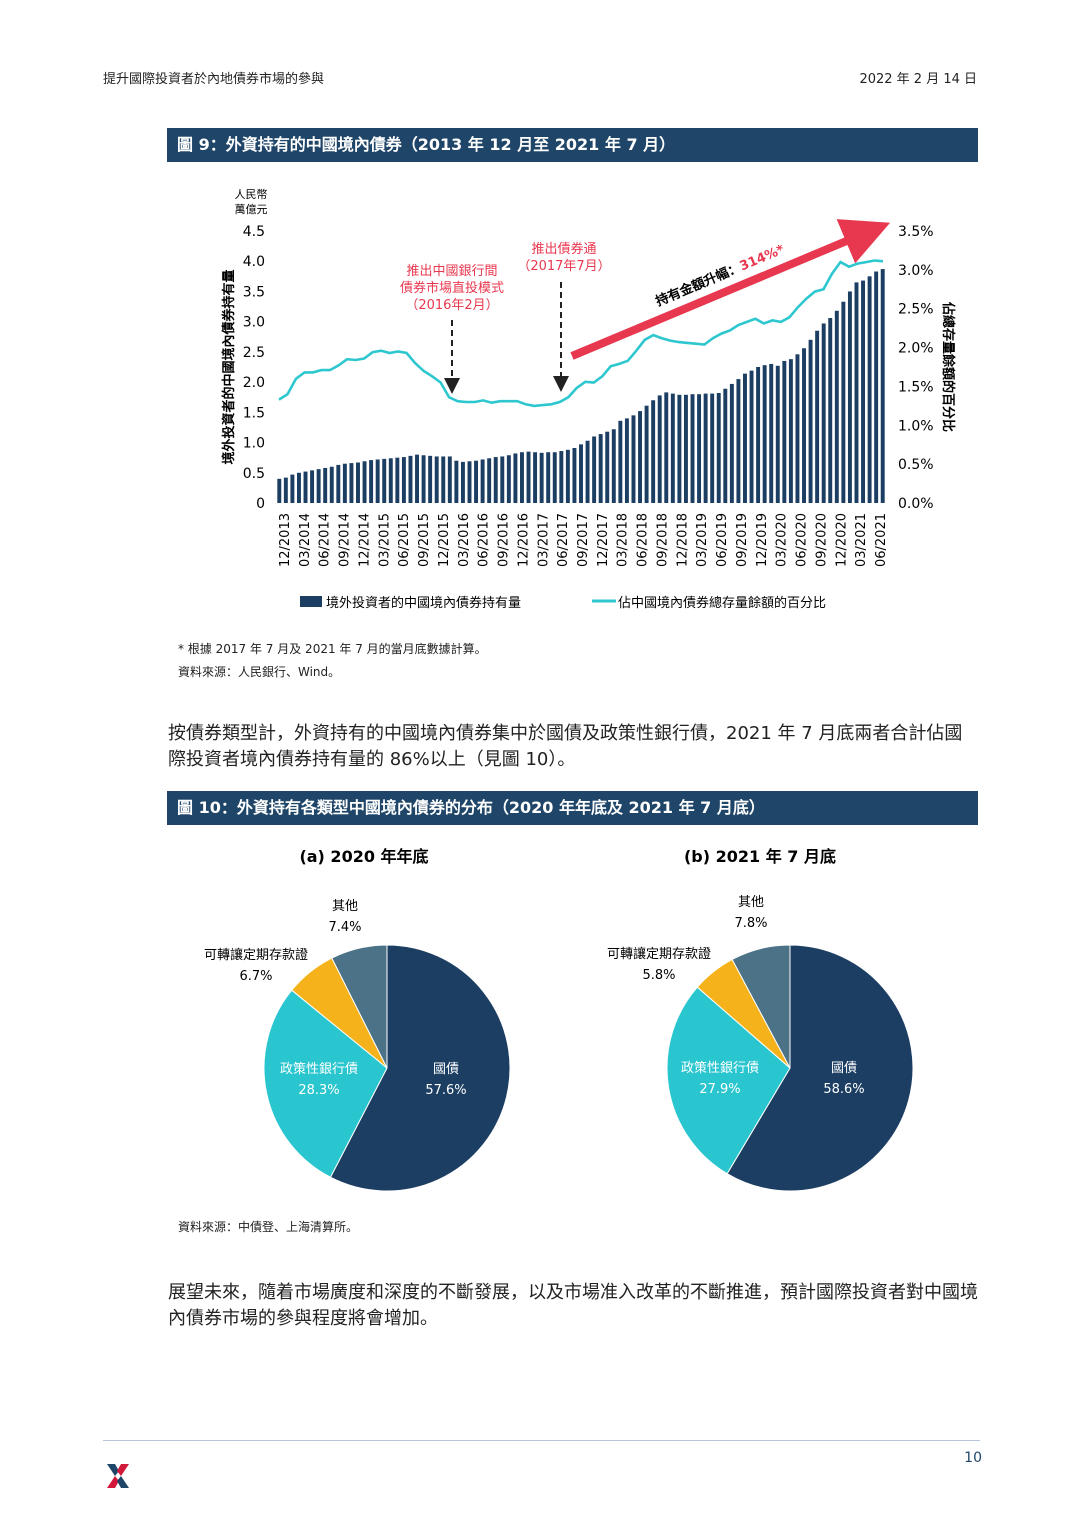 This screenshot has height=1528, width=1080. Describe the element at coordinates (268, 1227) in the screenshot. I see `fig10-source: 資料來源：中債登、上海清算所。` at that location.